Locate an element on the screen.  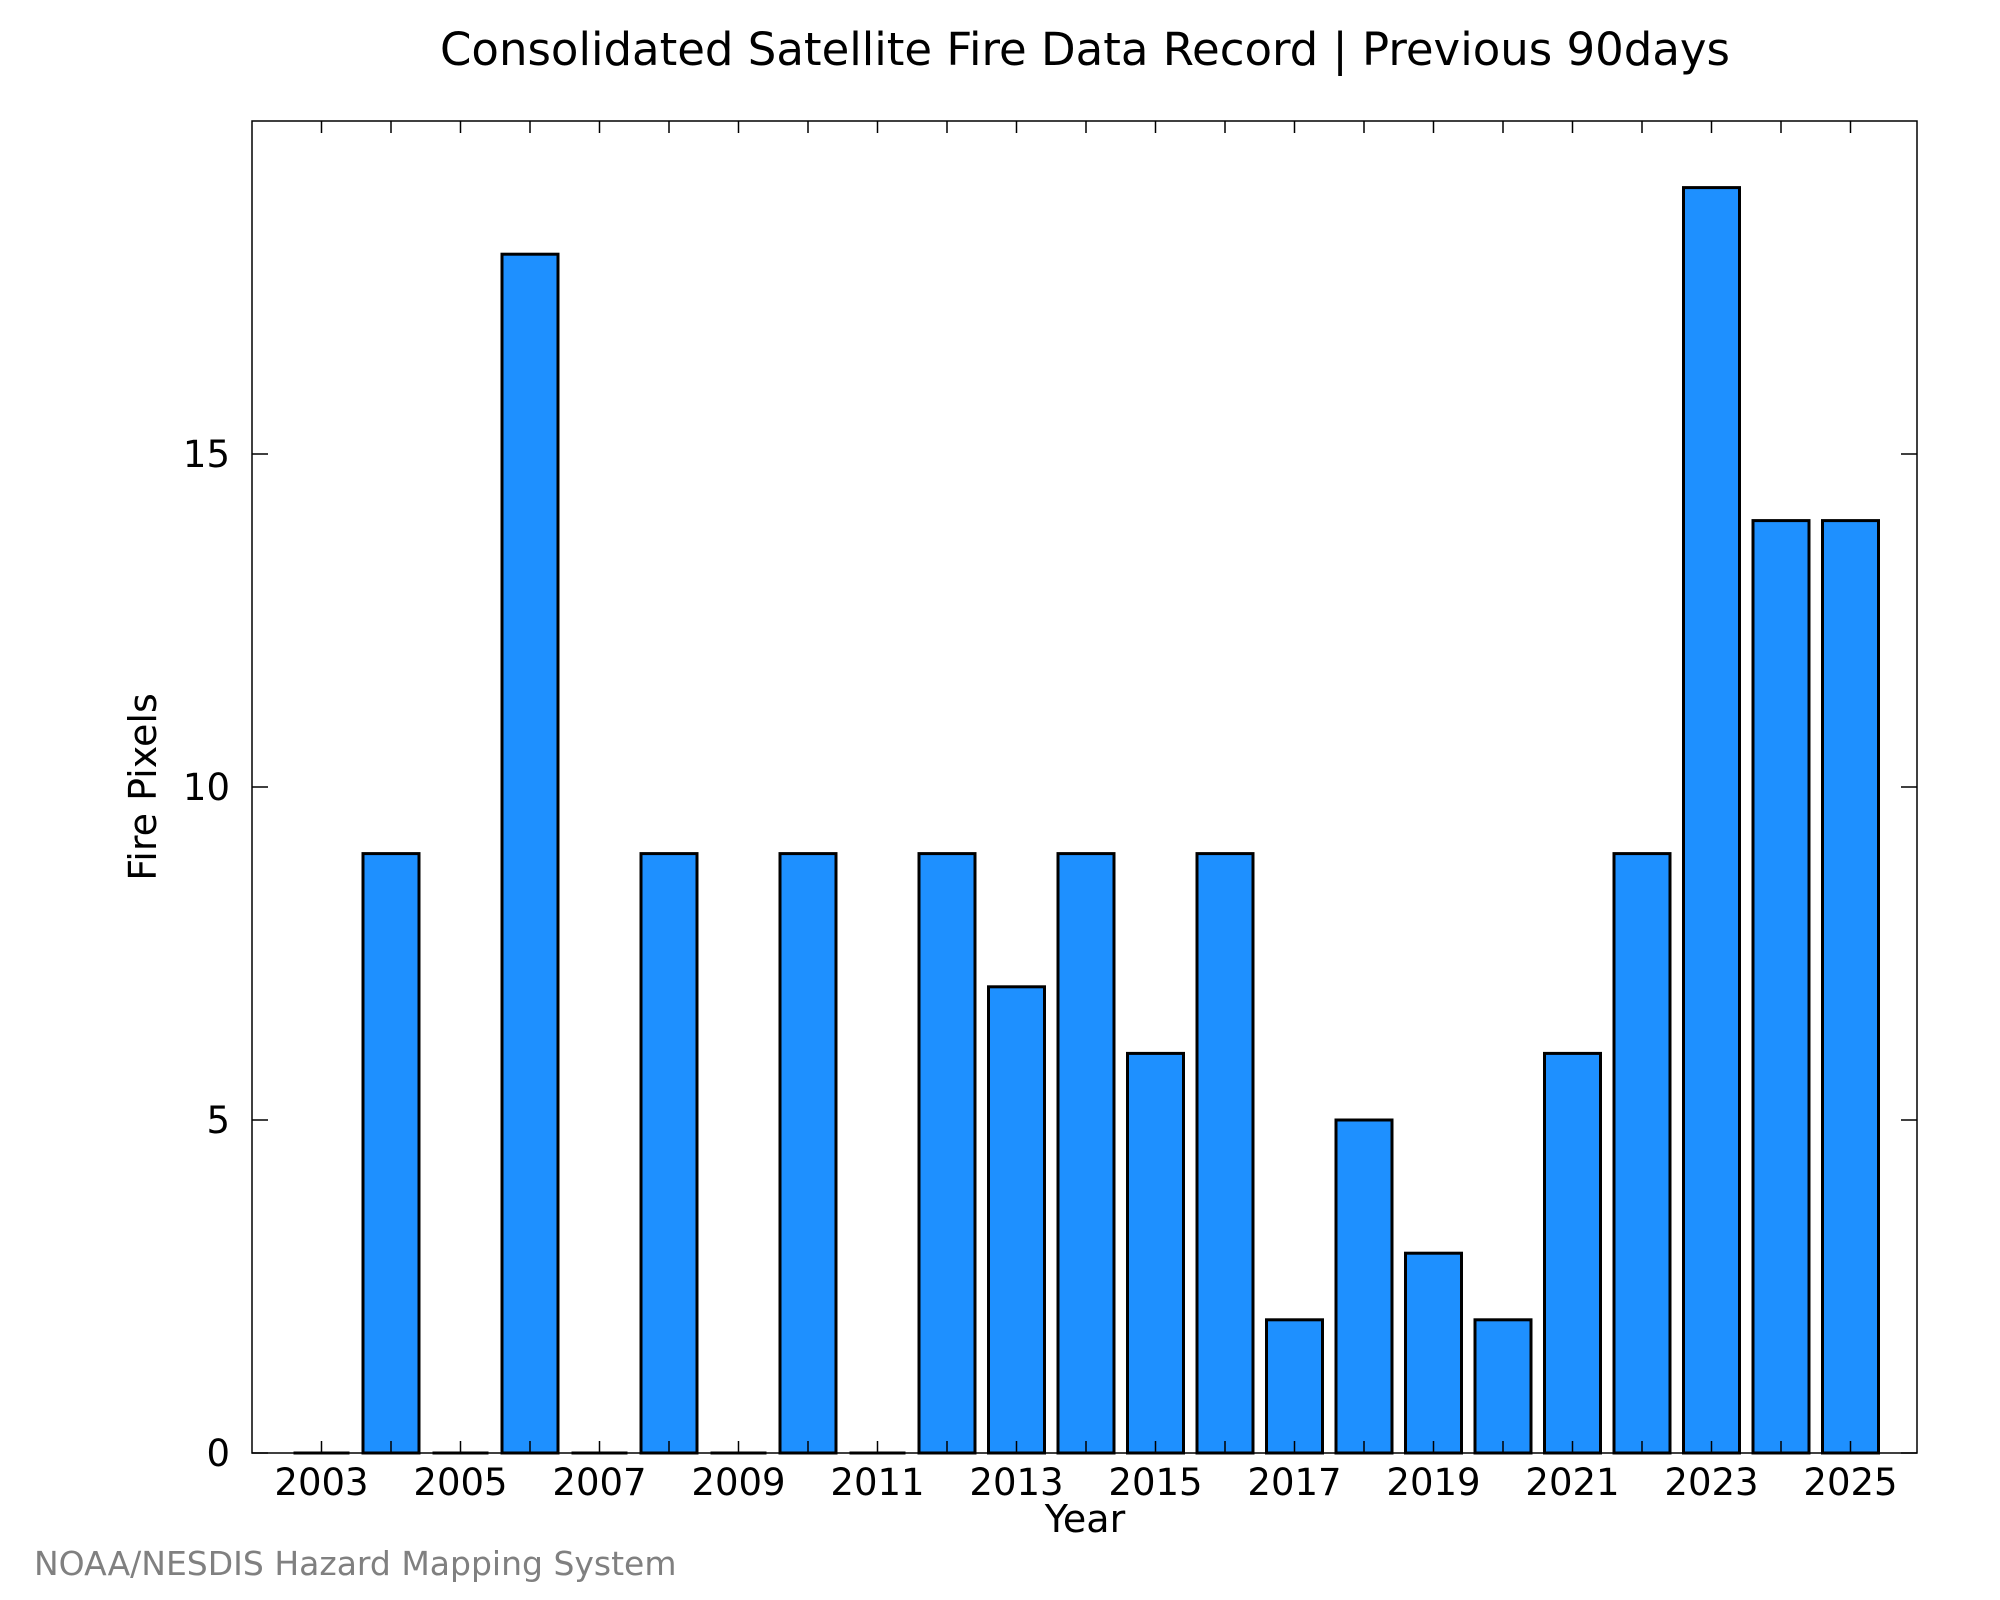
x-tick-label-2005: 2005 is located at coordinates (460, 1482).